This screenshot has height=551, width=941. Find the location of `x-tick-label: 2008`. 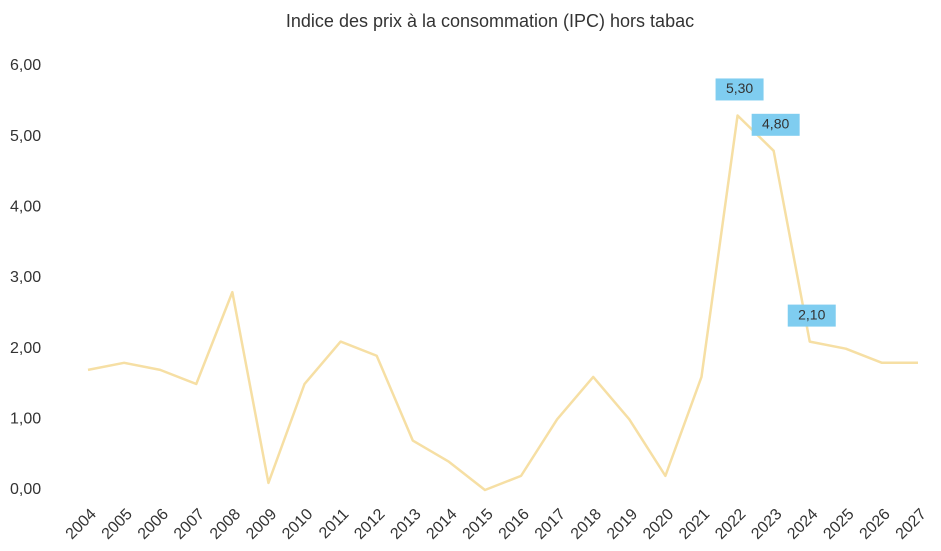

x-tick-label: 2008 is located at coordinates (225, 524).